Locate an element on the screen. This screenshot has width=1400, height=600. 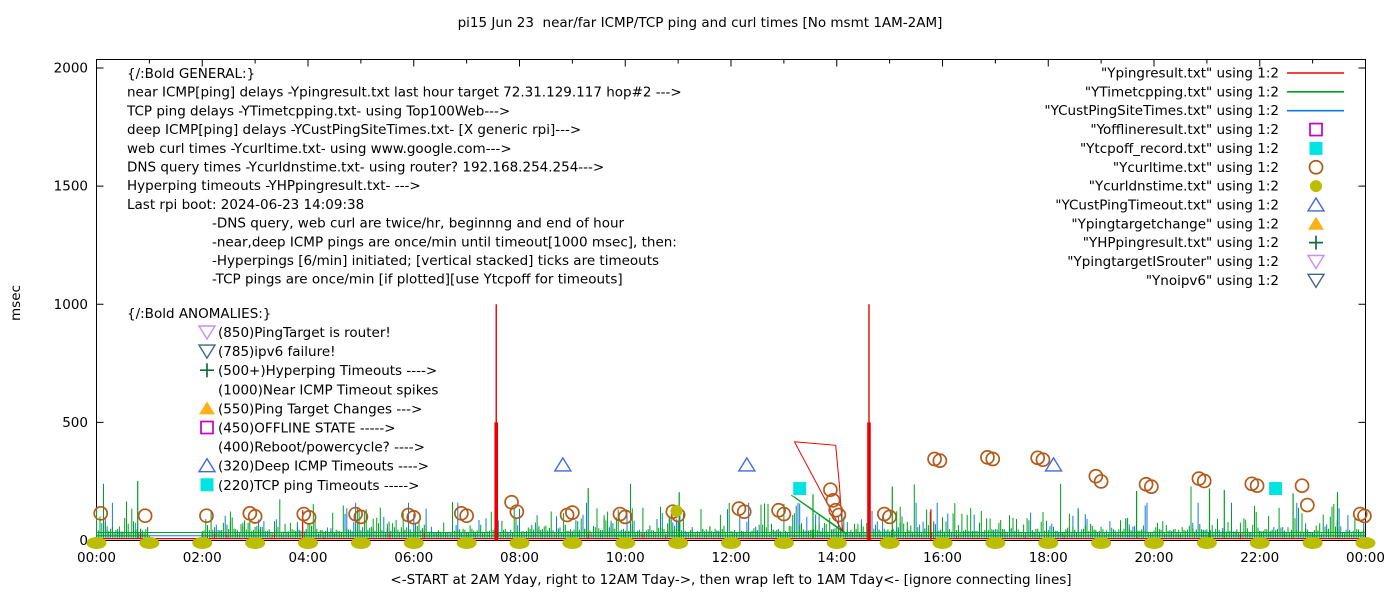
y-tick-label: 0 is located at coordinates (83, 541).